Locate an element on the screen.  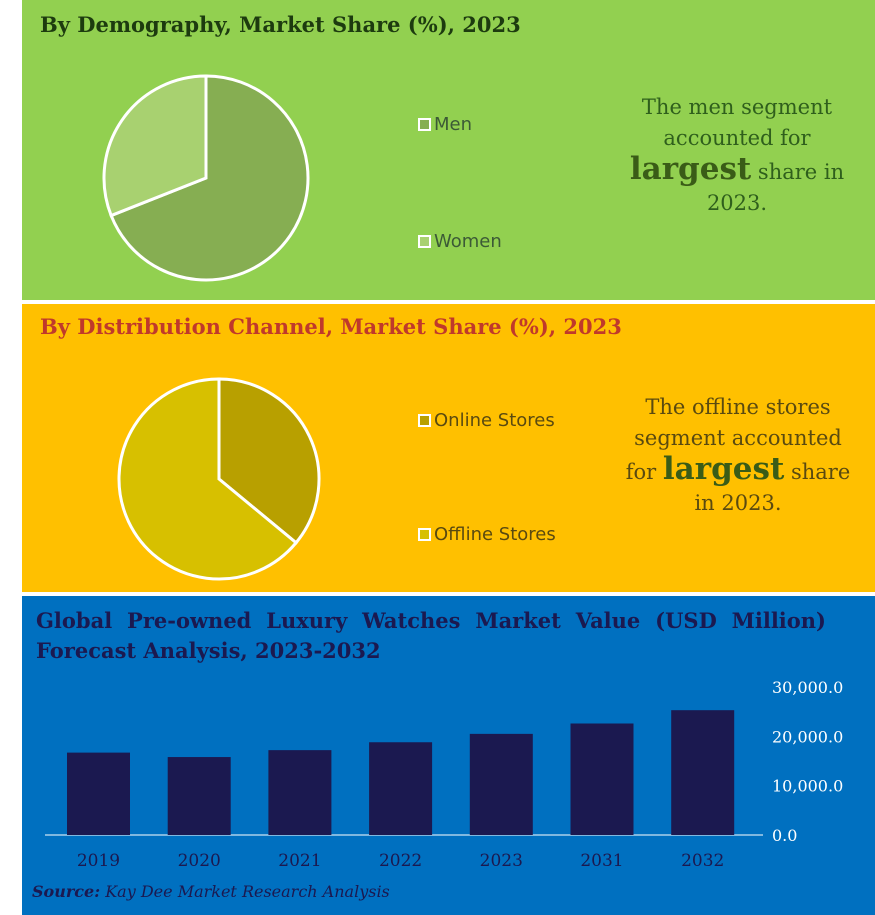
legend-item-online-stores: Online Stores is located at coordinates (486, 420).